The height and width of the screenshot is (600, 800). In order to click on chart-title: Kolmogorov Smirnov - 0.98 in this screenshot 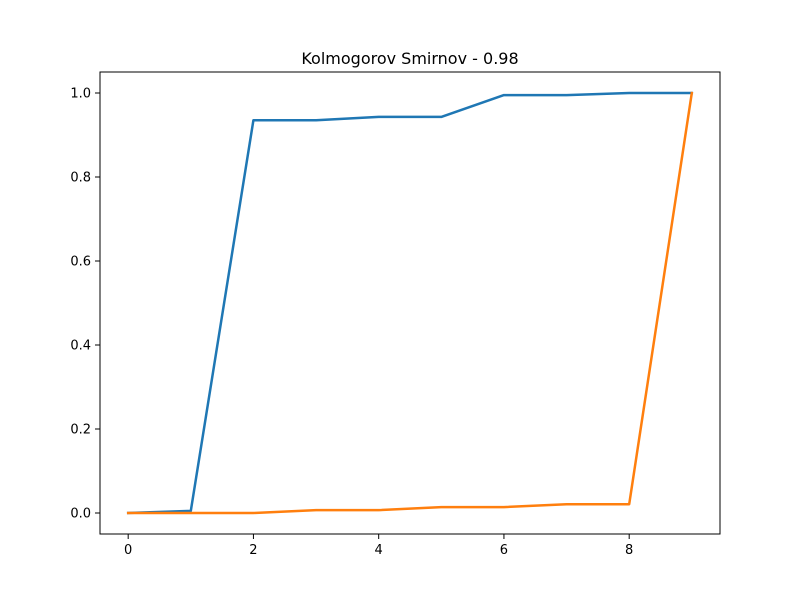, I will do `click(409, 58)`.